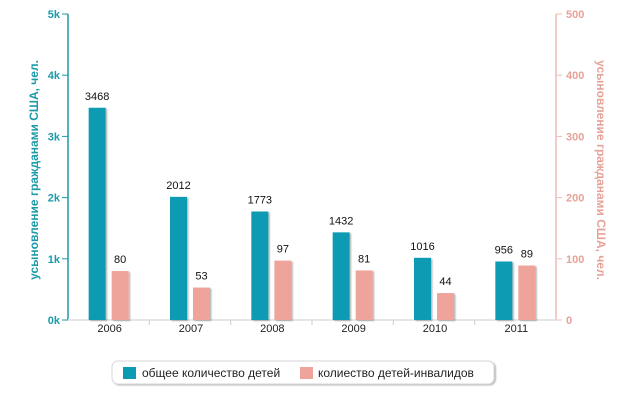 This screenshot has width=634, height=406. I want to click on legend-swatch-total, so click(129, 373).